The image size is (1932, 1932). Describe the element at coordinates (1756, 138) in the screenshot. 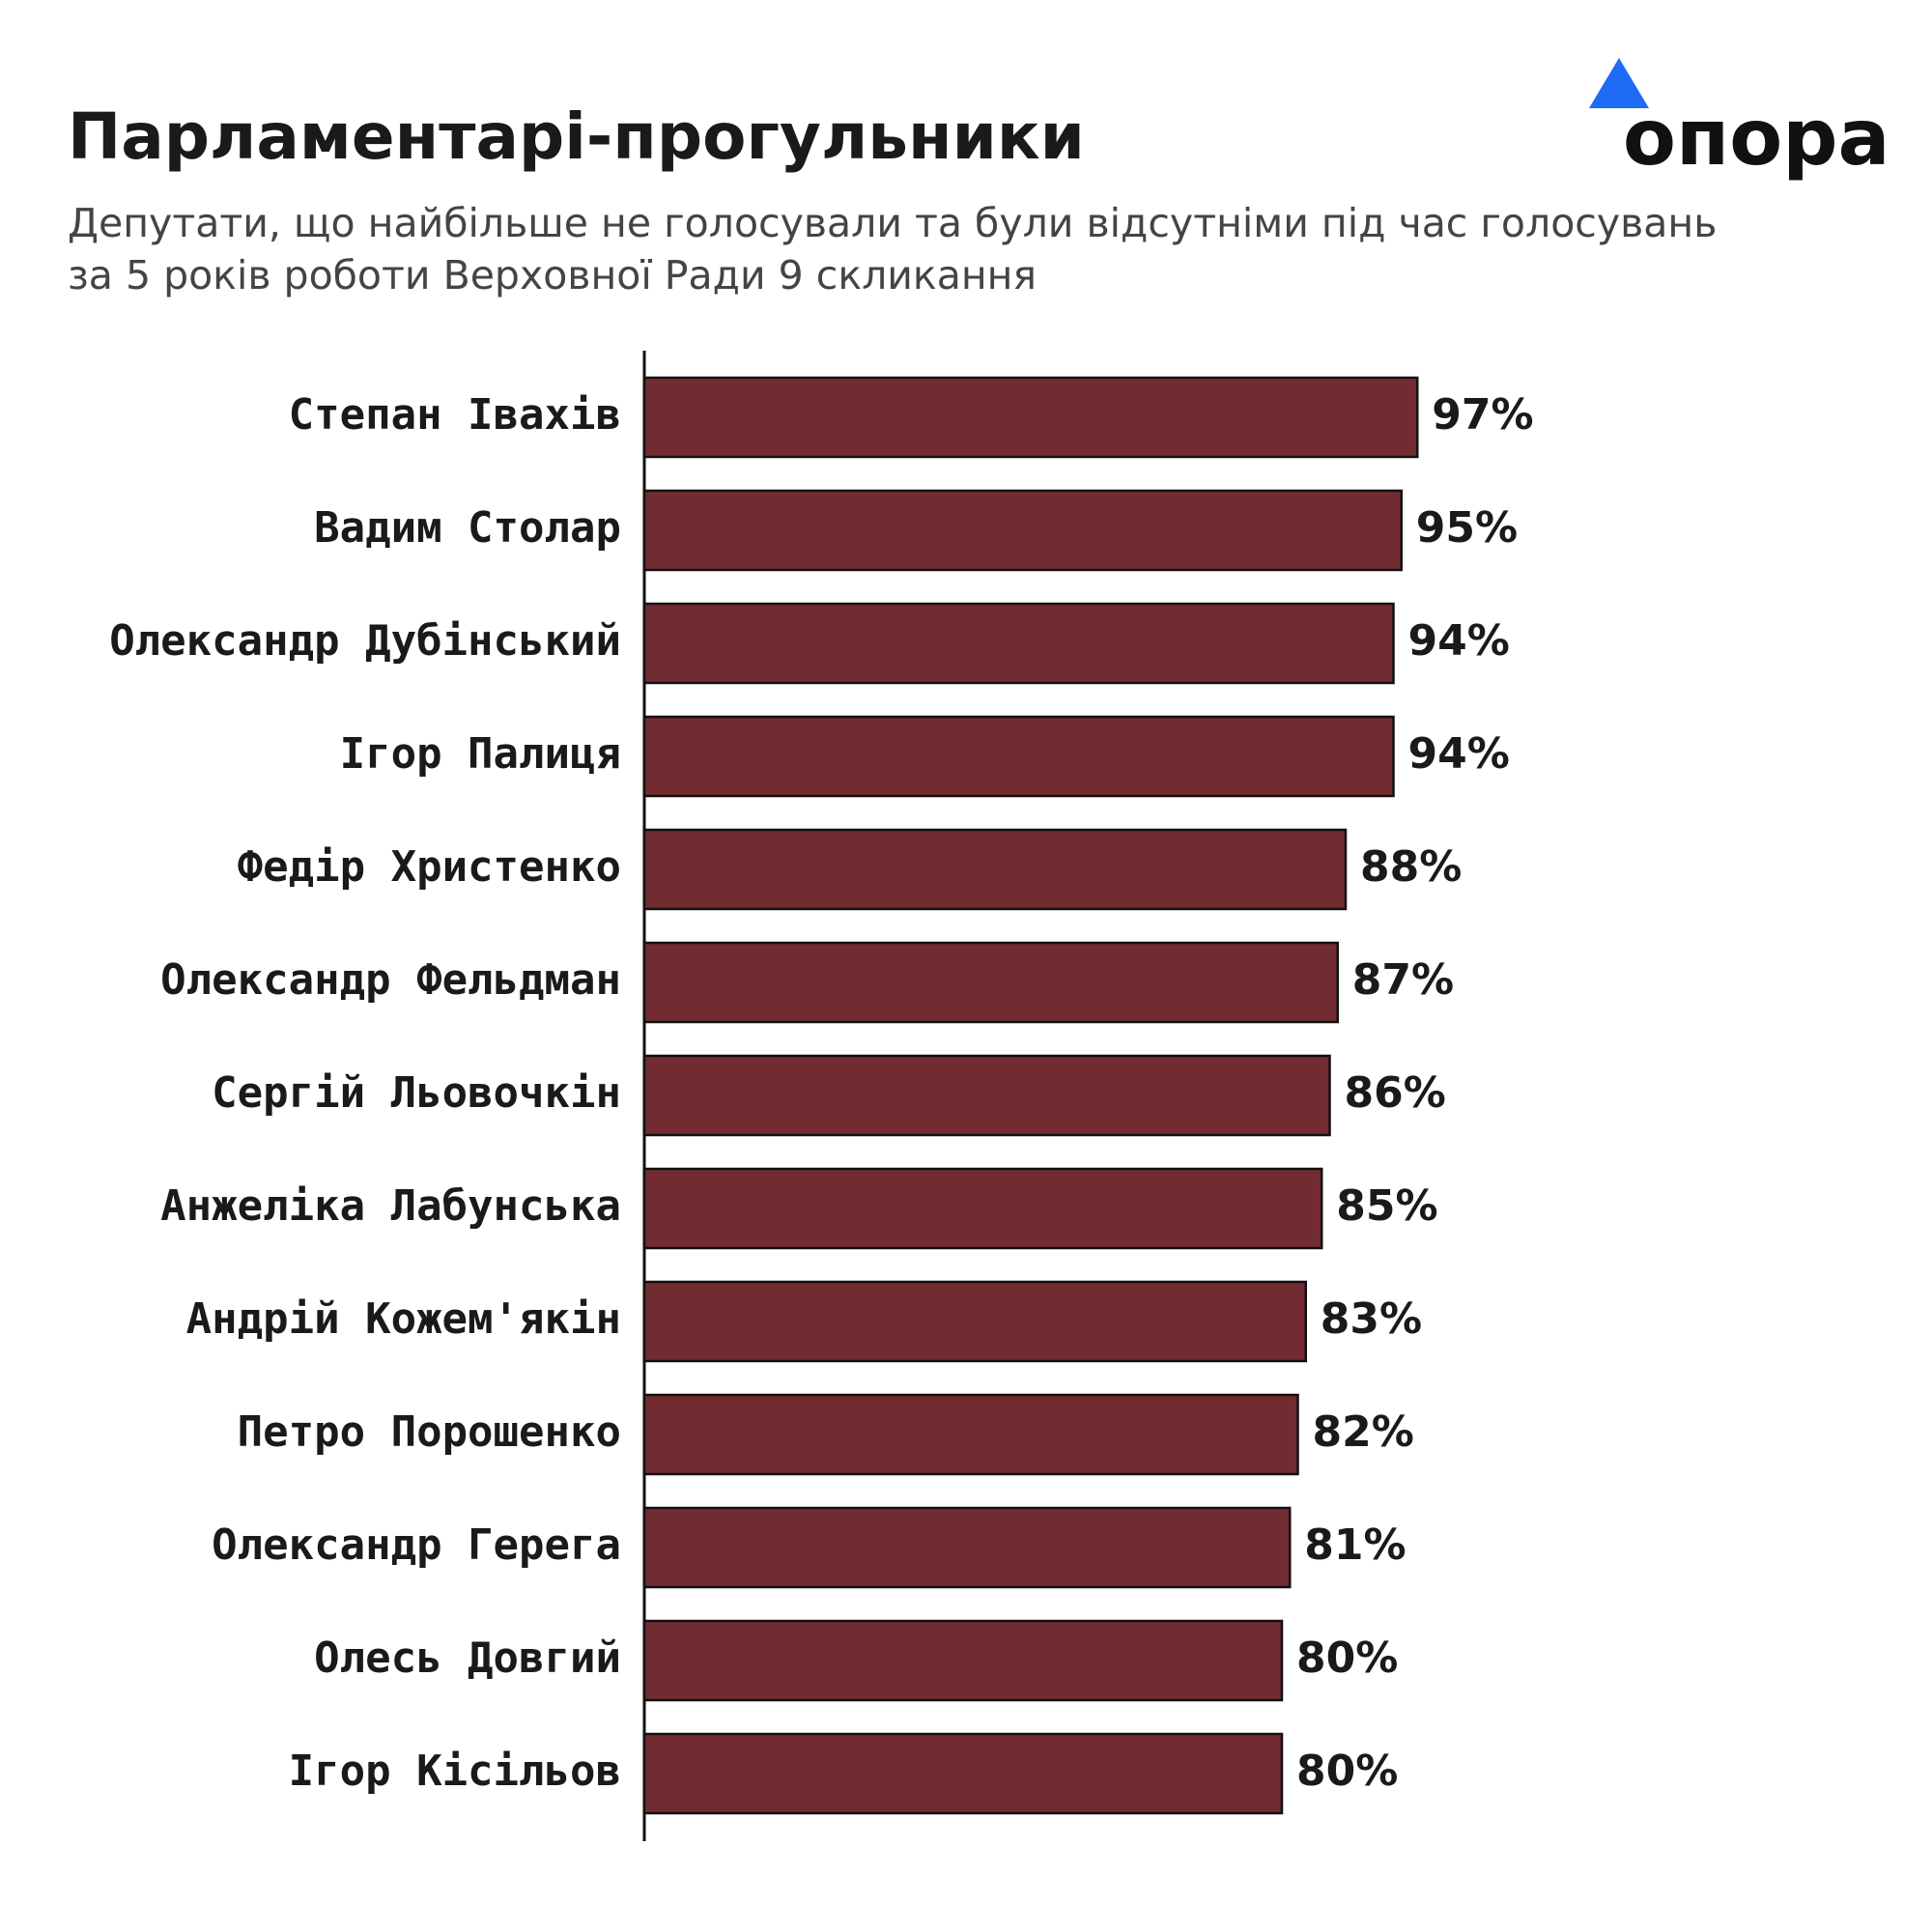

I see `logo: опора` at that location.